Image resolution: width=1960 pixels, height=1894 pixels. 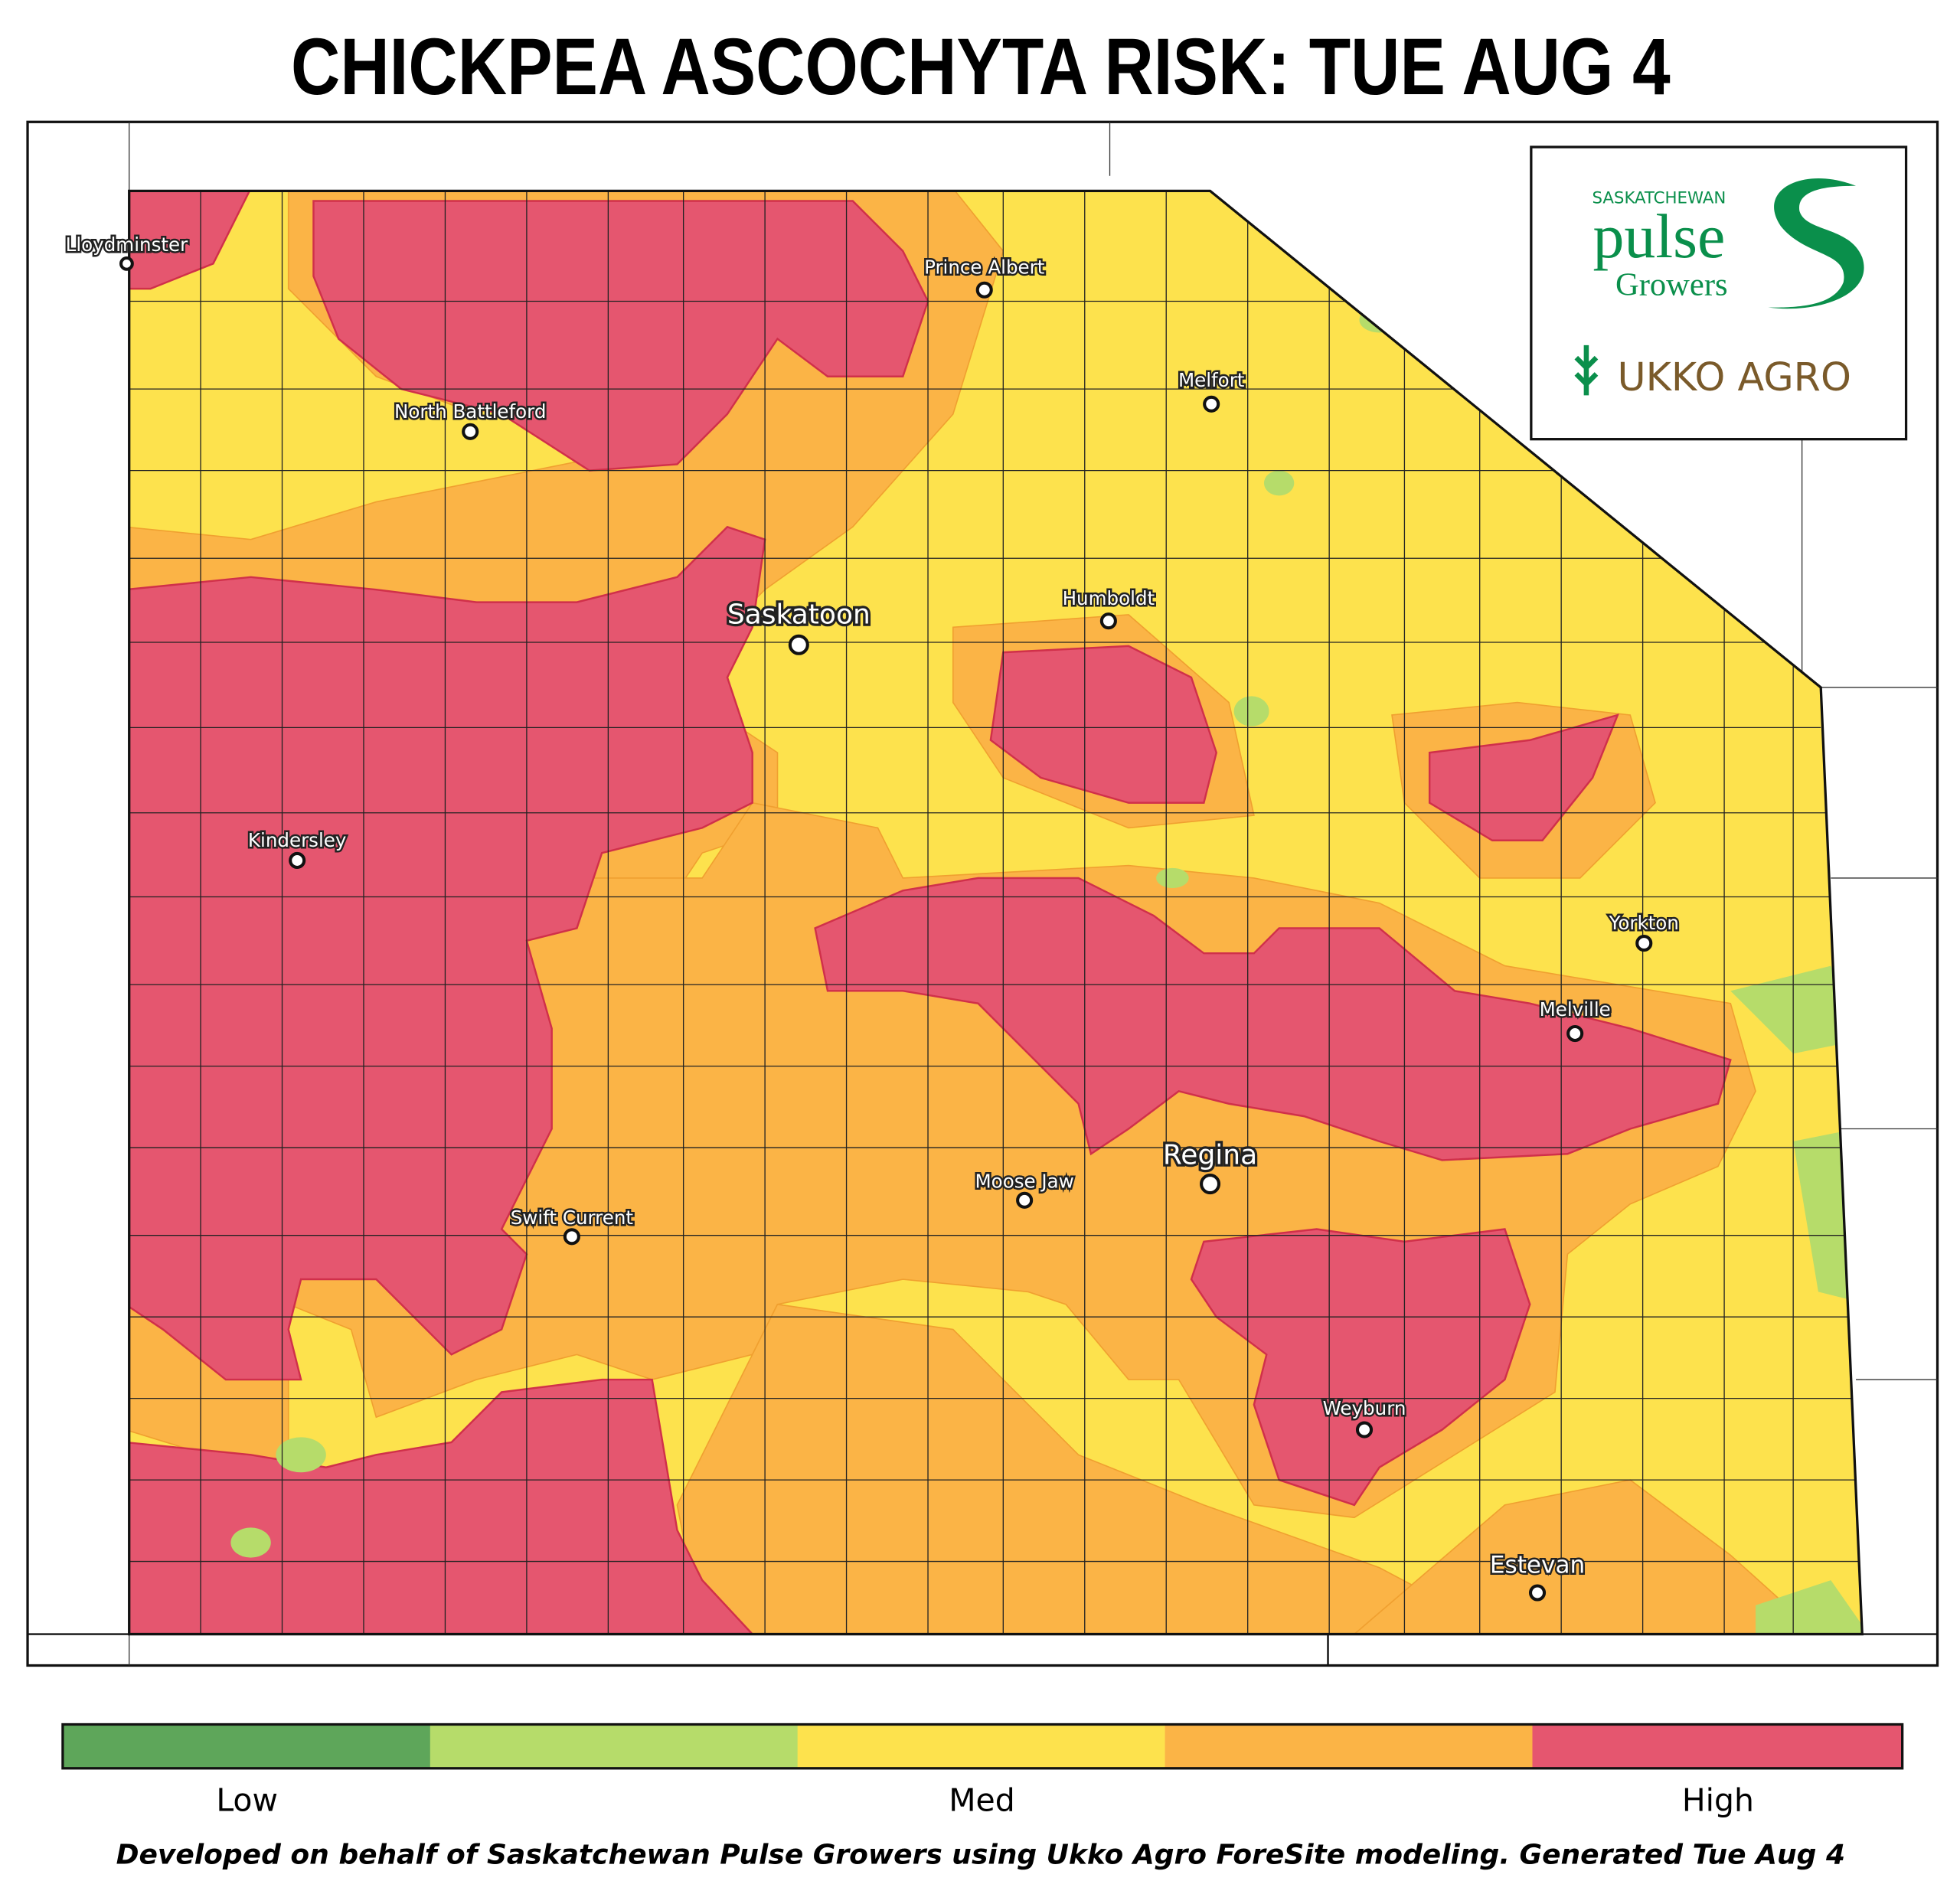 I want to click on city-label: Yorkton, so click(x=1644, y=923).